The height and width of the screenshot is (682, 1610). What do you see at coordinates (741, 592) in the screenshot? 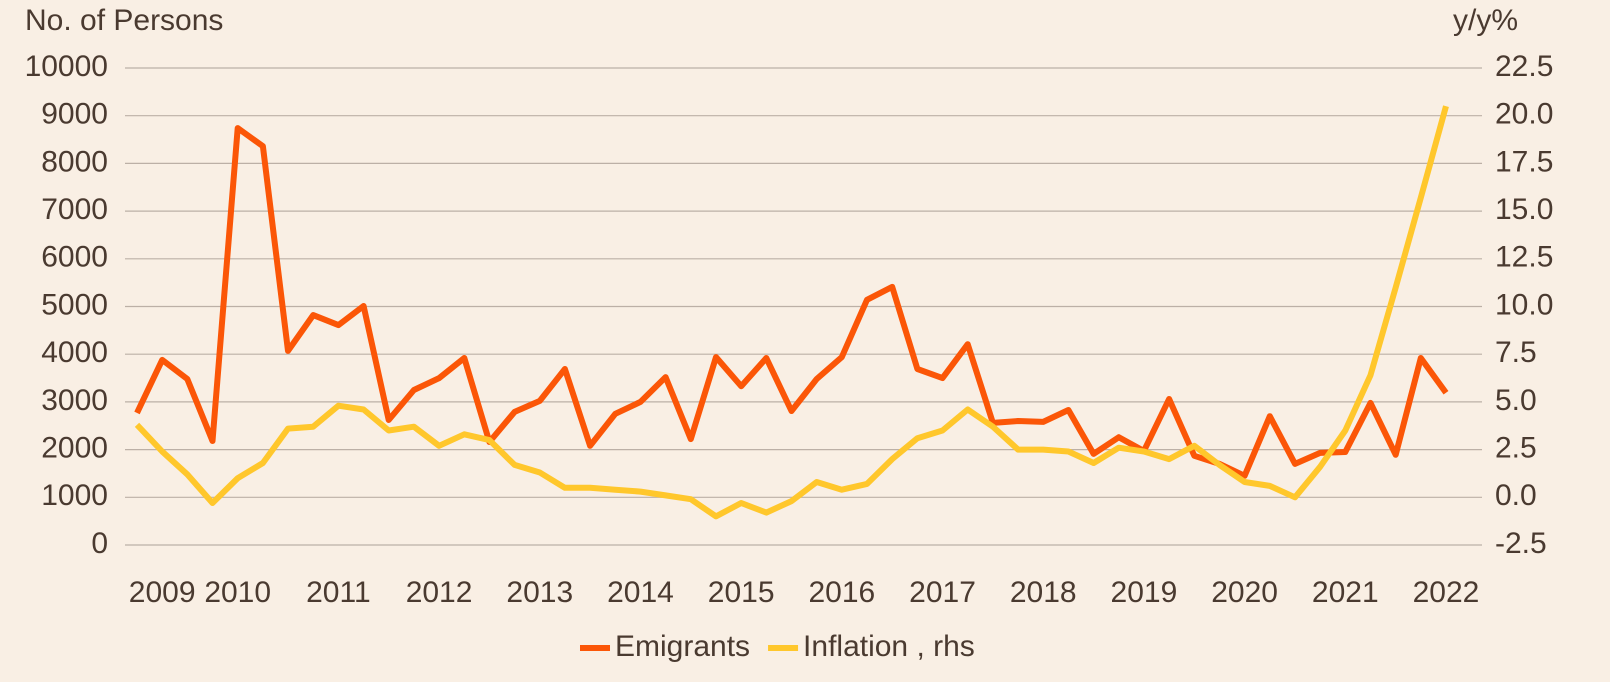
I see `x-tick-label: 2015` at bounding box center [741, 592].